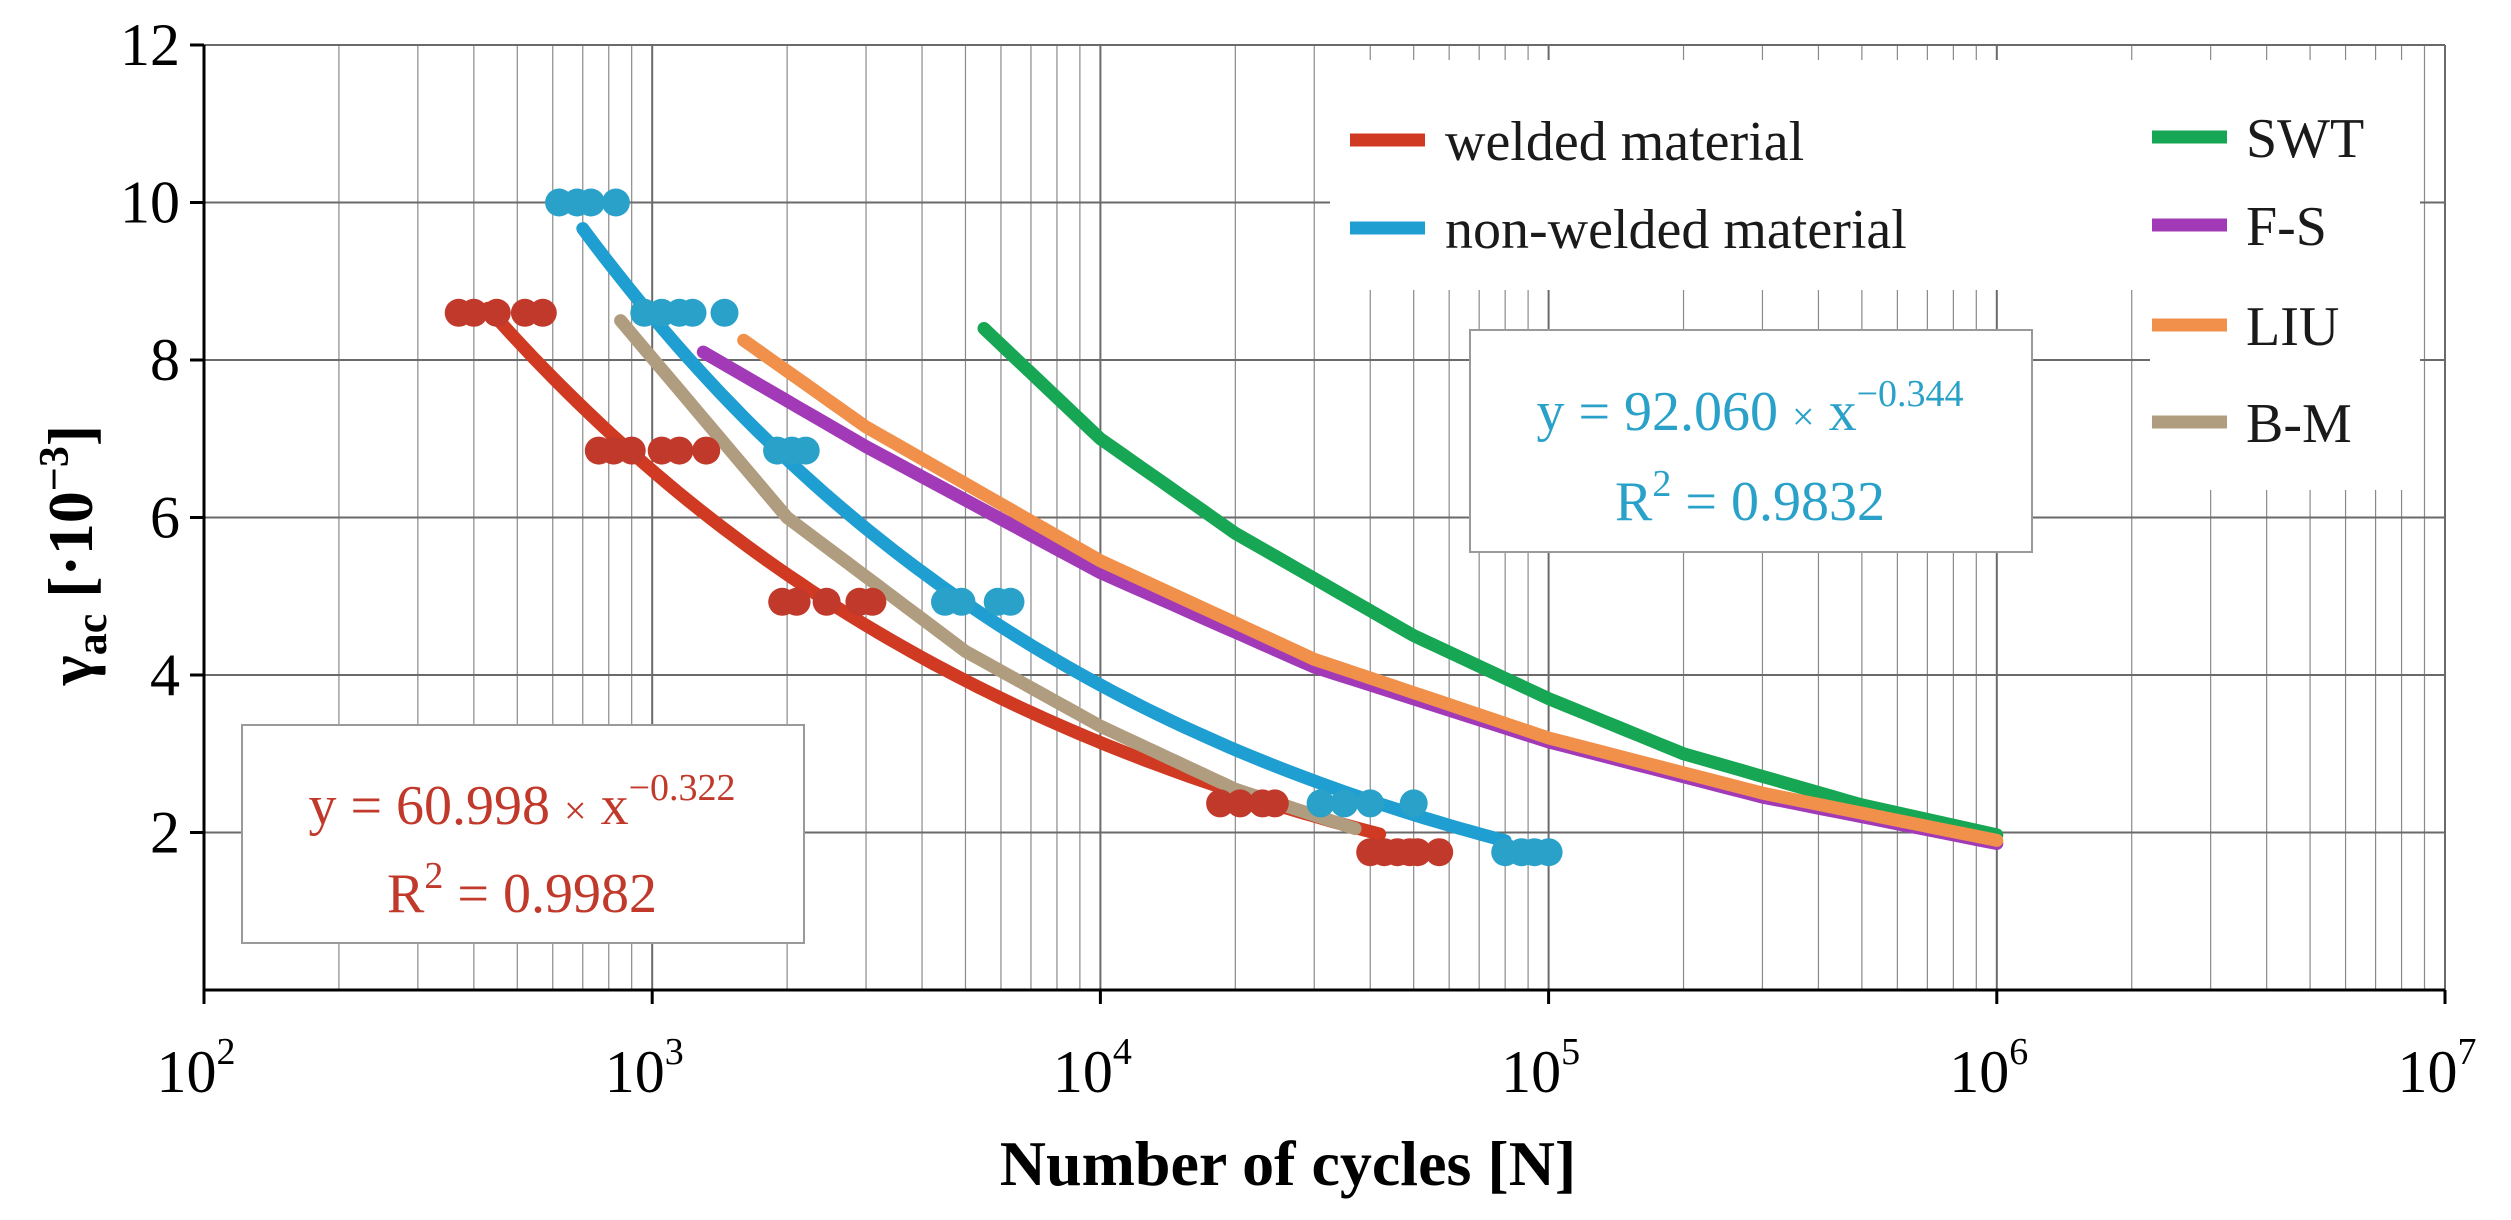 The height and width of the screenshot is (1220, 2511). What do you see at coordinates (226, 1052) in the screenshot?
I see `x-tick-label-exponent: 2` at bounding box center [226, 1052].